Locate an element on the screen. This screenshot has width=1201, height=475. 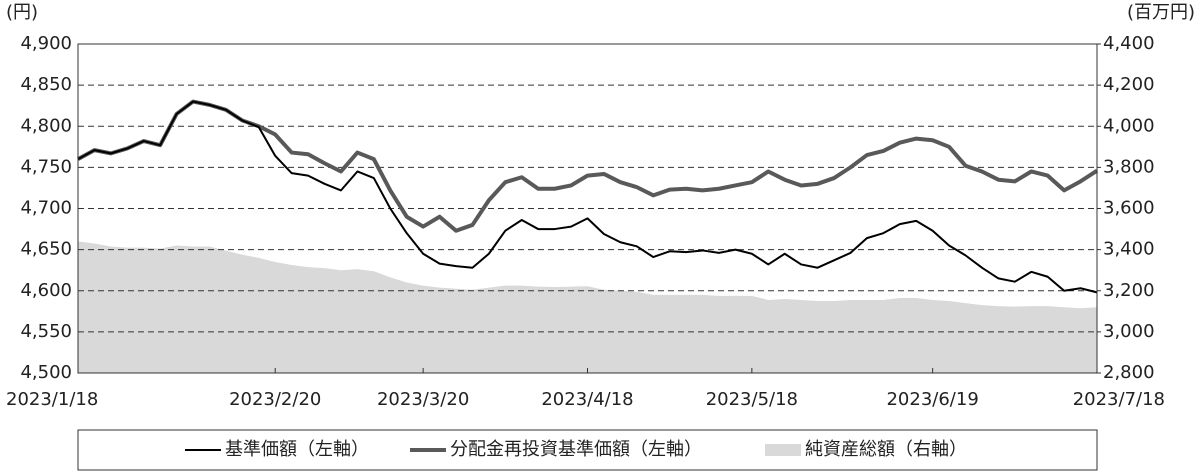
legend-label: 基準価額（左軸） is located at coordinates (297, 449).